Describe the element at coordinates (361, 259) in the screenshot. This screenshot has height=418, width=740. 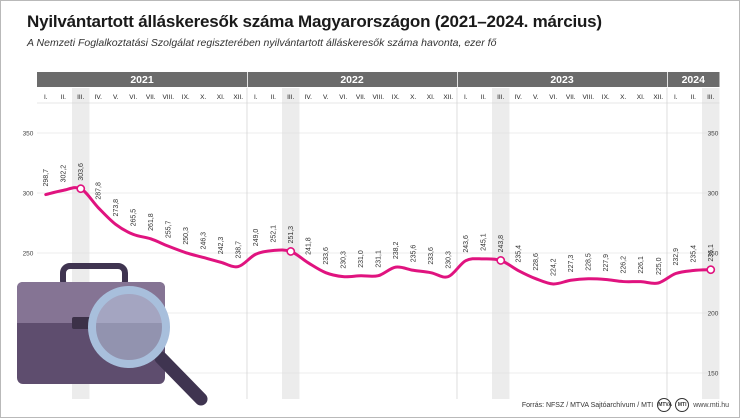
I see `data-label: 231,0` at that location.